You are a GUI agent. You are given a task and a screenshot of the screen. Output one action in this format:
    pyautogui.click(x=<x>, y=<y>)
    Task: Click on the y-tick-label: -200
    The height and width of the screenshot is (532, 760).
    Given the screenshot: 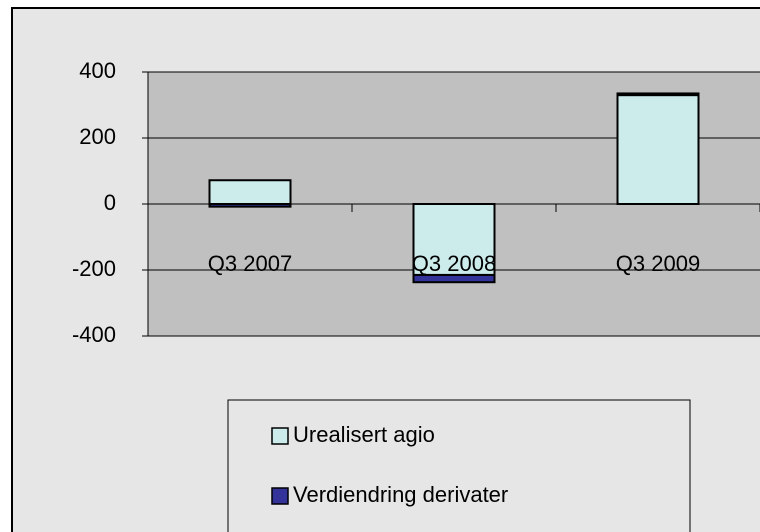 What is the action you would take?
    pyautogui.click(x=94, y=268)
    